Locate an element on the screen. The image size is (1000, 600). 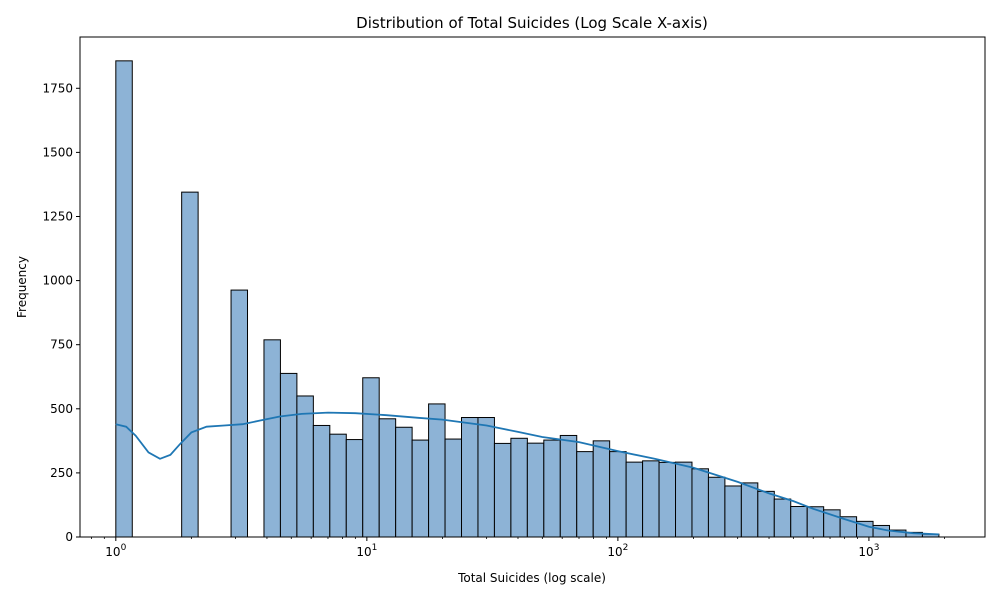
y-tick-label: 500 is located at coordinates (61, 409).